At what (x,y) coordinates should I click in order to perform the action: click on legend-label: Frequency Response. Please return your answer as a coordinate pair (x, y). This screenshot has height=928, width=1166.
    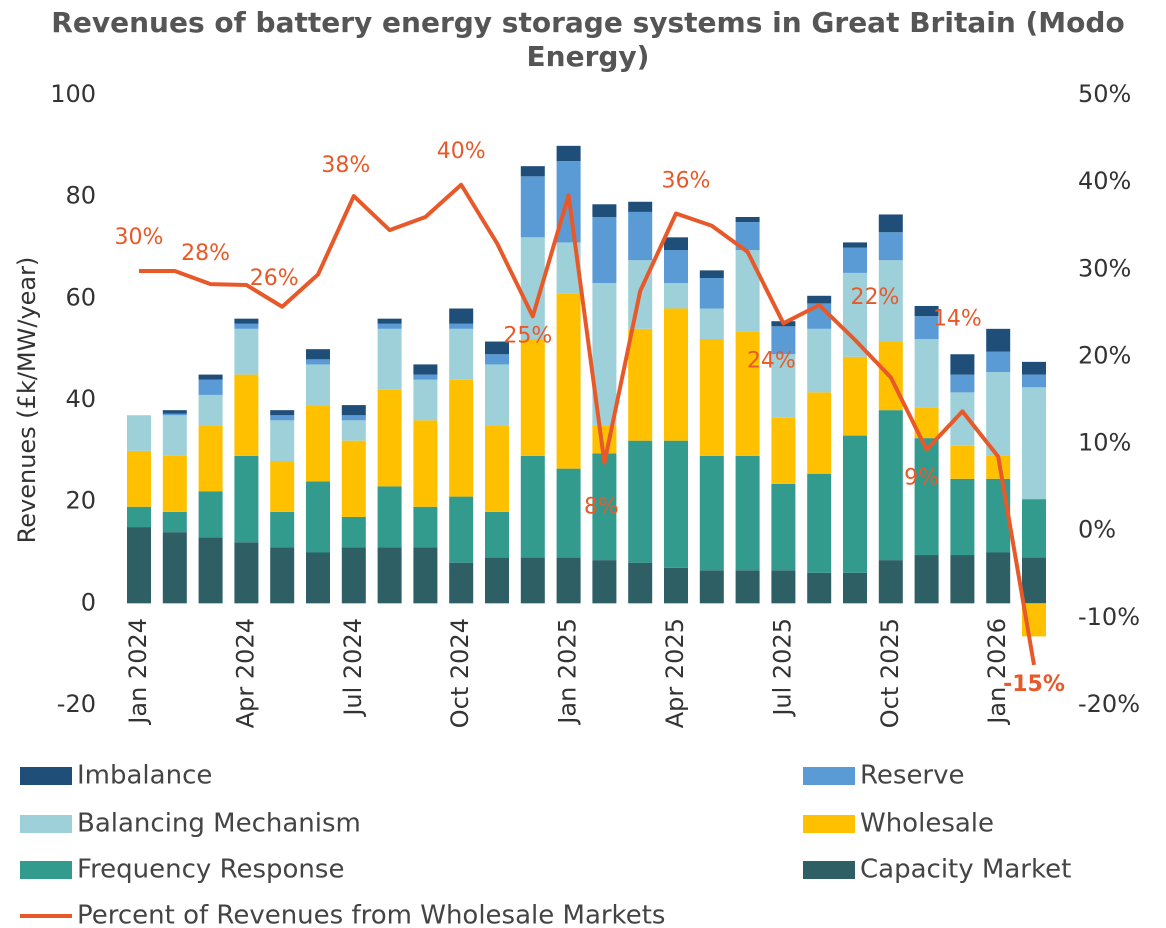
    Looking at the image, I should click on (210, 870).